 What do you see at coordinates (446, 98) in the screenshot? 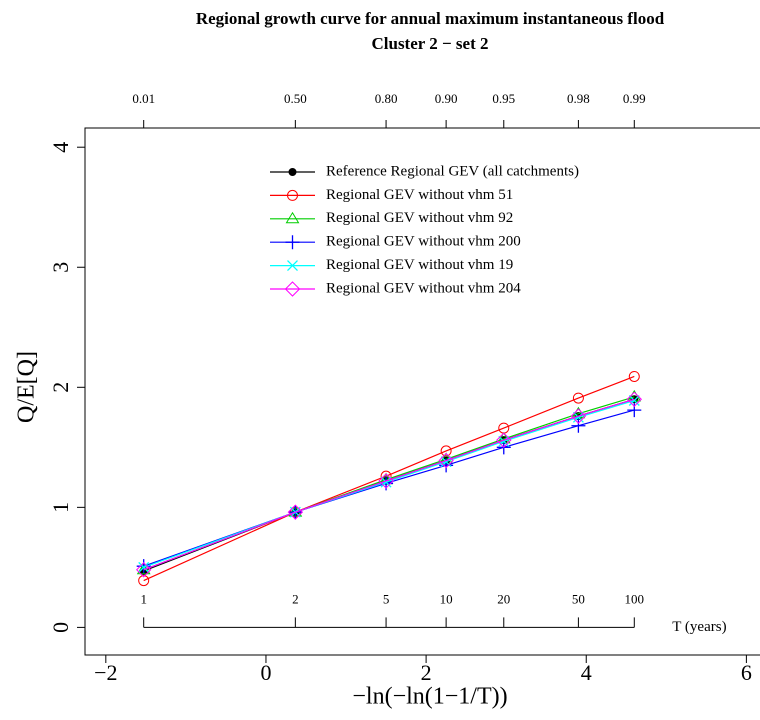
I see `top-tick-label: 0.90` at bounding box center [446, 98].